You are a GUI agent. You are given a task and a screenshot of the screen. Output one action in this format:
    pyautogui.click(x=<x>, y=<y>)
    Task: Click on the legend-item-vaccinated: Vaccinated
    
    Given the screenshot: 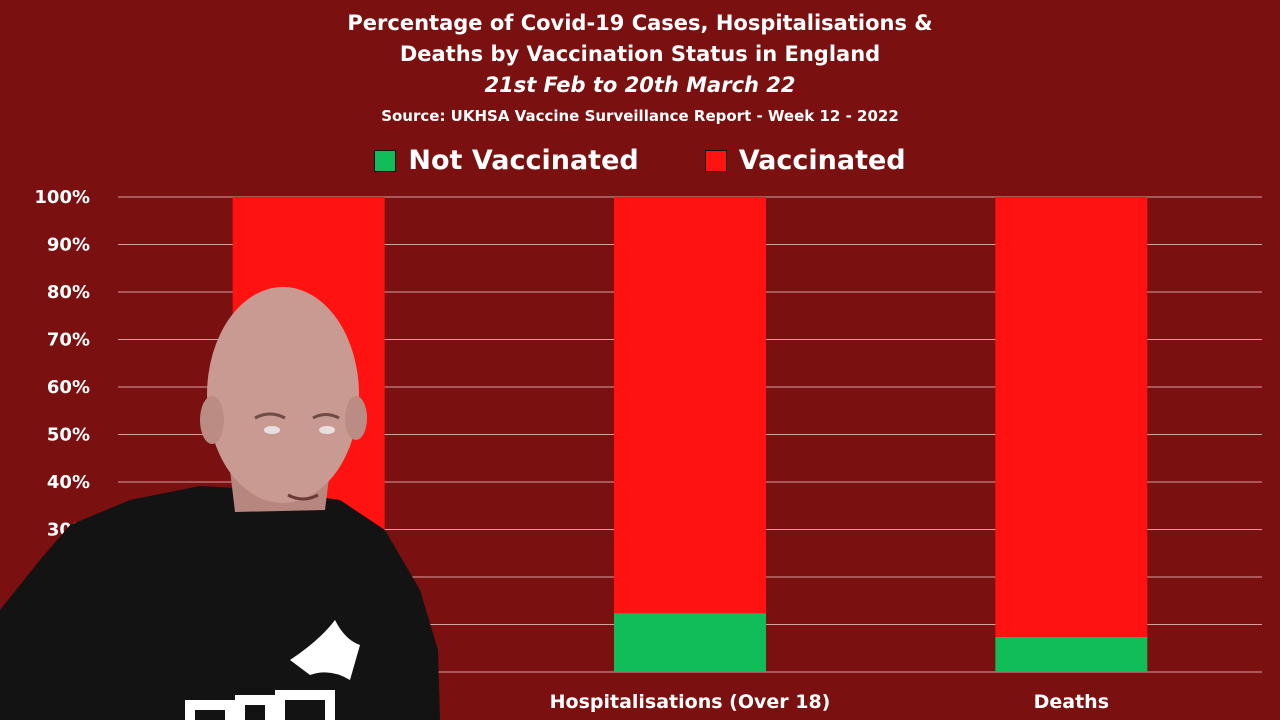 What is the action you would take?
    pyautogui.click(x=805, y=160)
    